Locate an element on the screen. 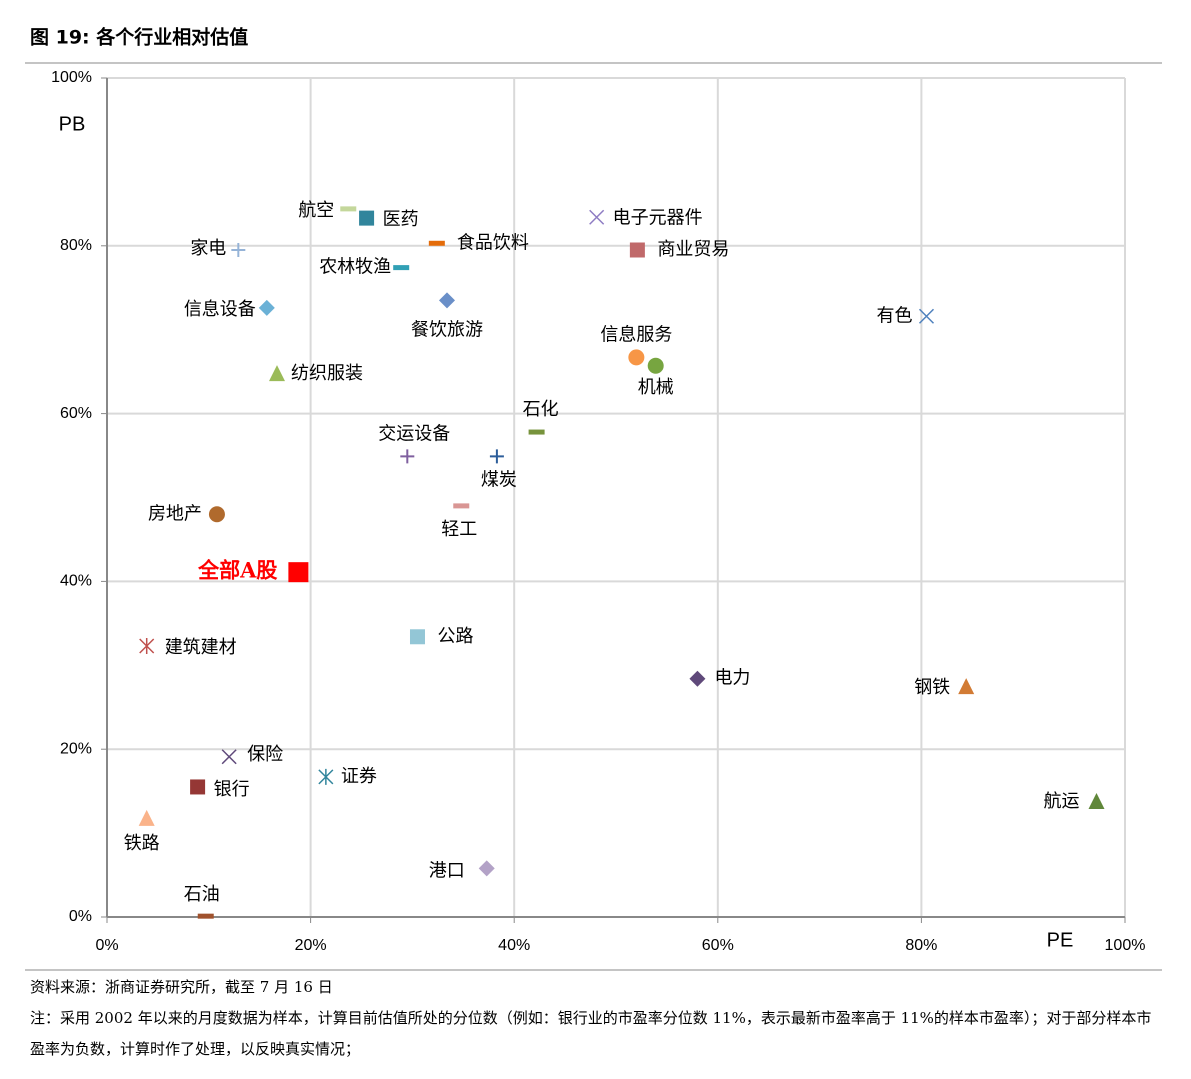  point-label: 电力 is located at coordinates (732, 678).